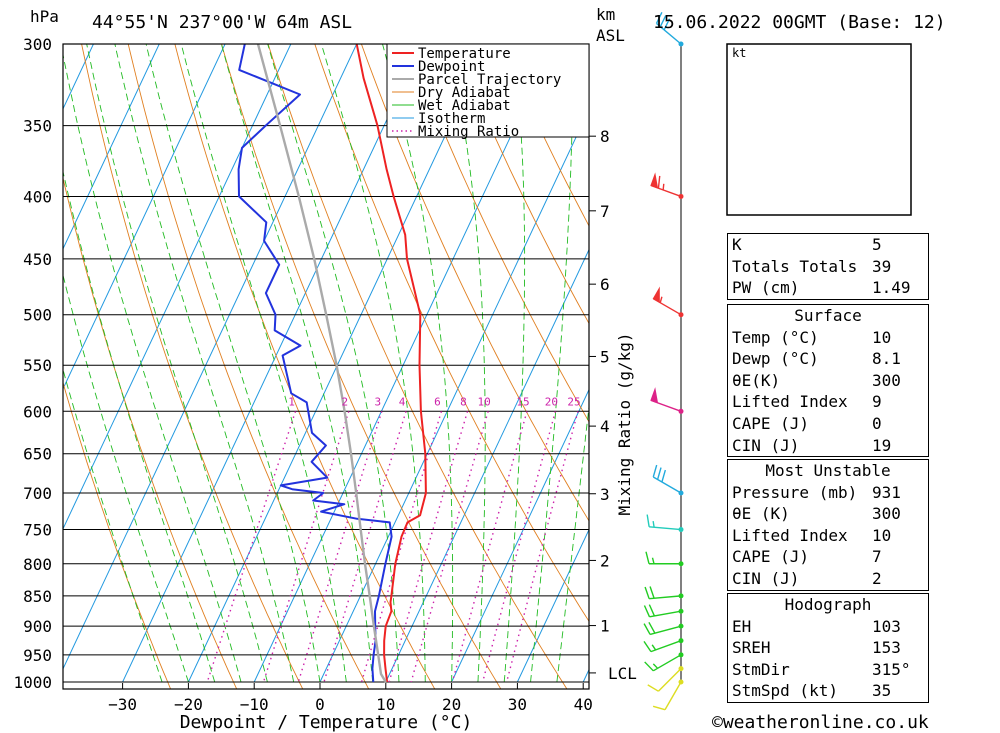 This screenshot has width=1000, height=733. I want to click on dry-adiabat-line, so click(117, 535).